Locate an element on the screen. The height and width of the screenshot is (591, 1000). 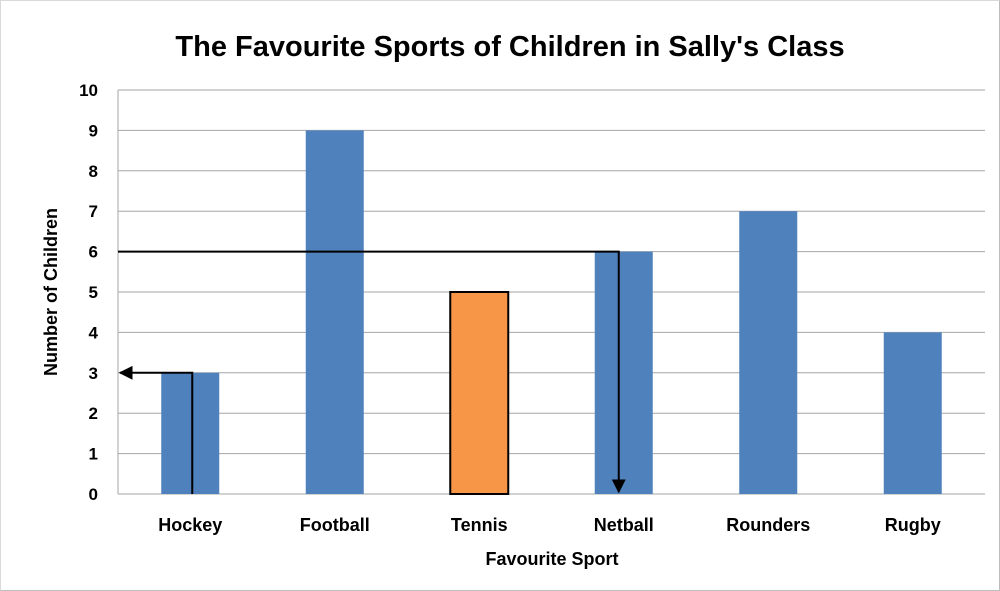
annotation-arrow-hockey is located at coordinates (156, 429).